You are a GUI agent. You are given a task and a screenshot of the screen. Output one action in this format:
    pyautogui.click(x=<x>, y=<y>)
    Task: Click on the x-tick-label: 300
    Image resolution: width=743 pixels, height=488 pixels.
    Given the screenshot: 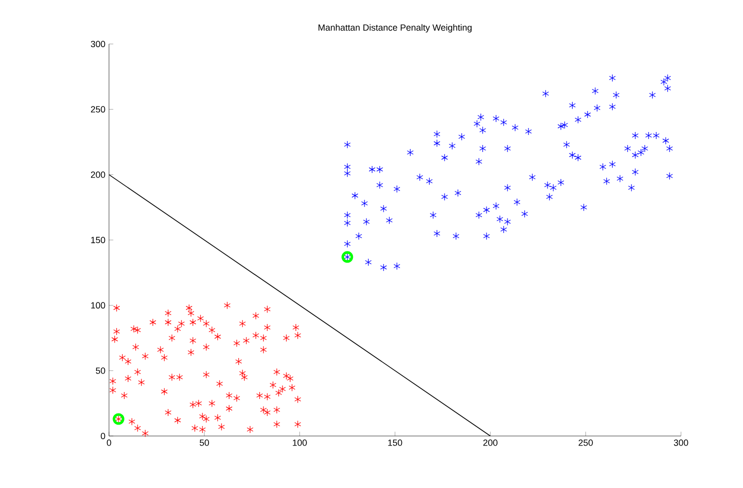 What is the action you would take?
    pyautogui.click(x=681, y=443)
    